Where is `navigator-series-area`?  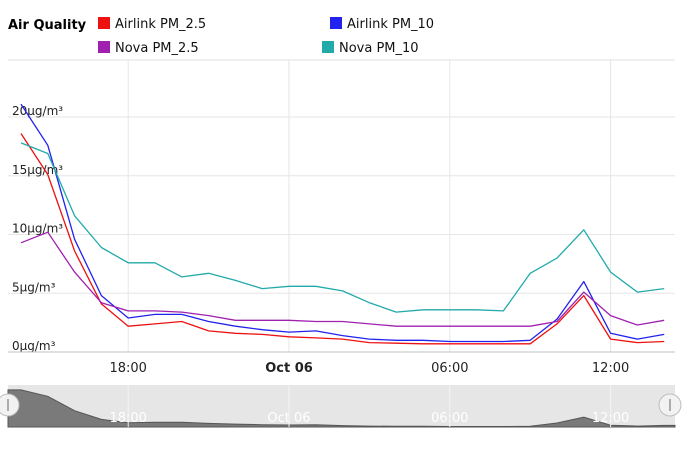 navigator-series-area is located at coordinates (341, 408).